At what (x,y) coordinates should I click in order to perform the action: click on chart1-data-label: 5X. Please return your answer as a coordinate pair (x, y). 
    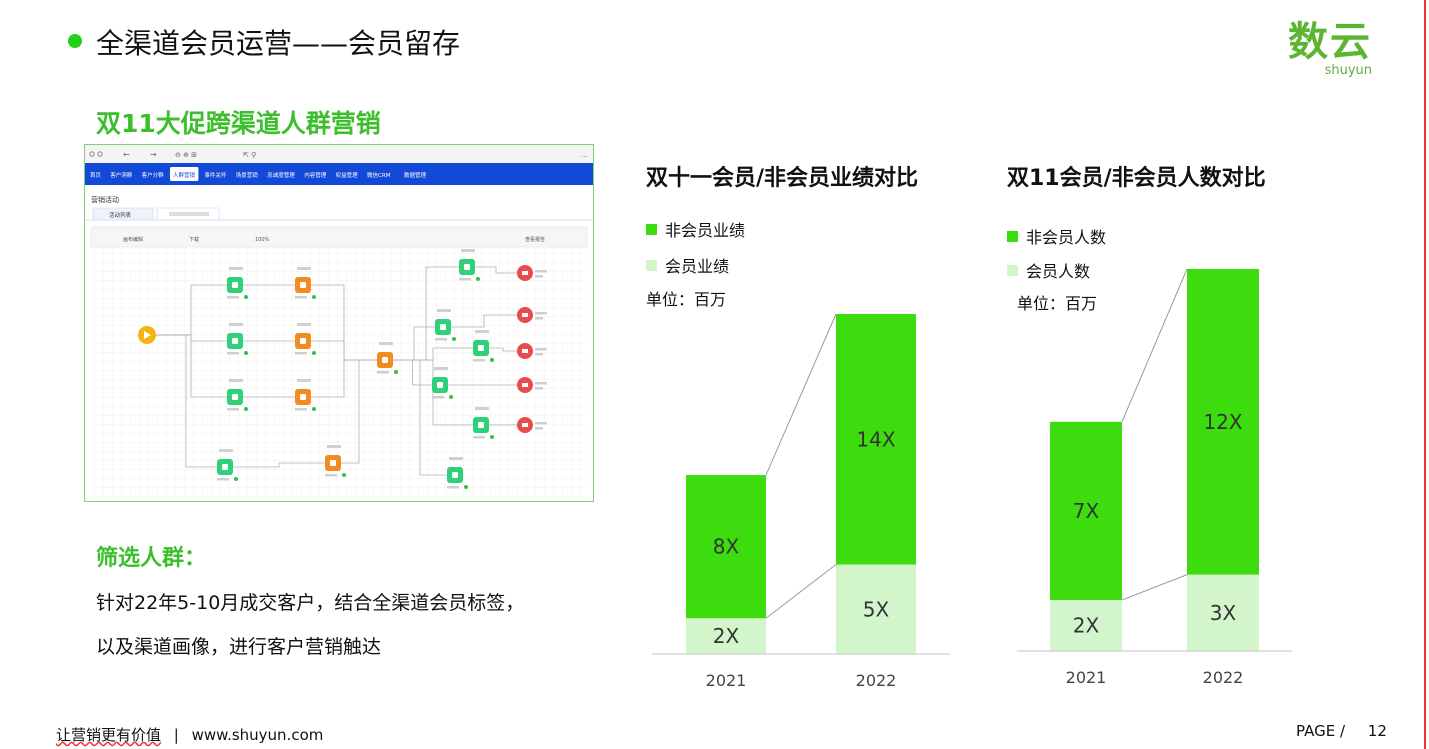
    Looking at the image, I should click on (876, 609).